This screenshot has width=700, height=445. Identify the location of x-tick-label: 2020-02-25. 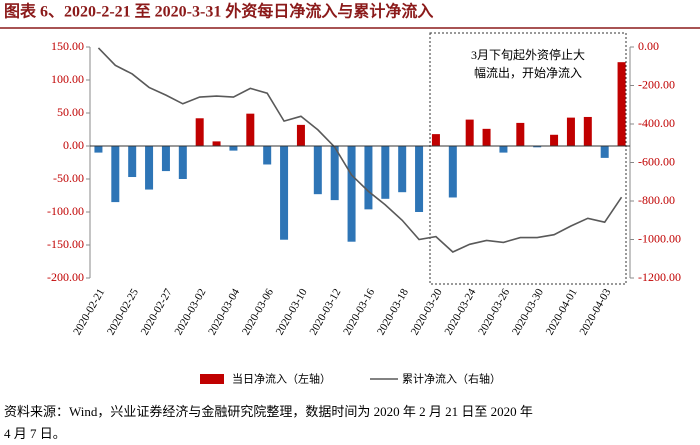
(123, 311).